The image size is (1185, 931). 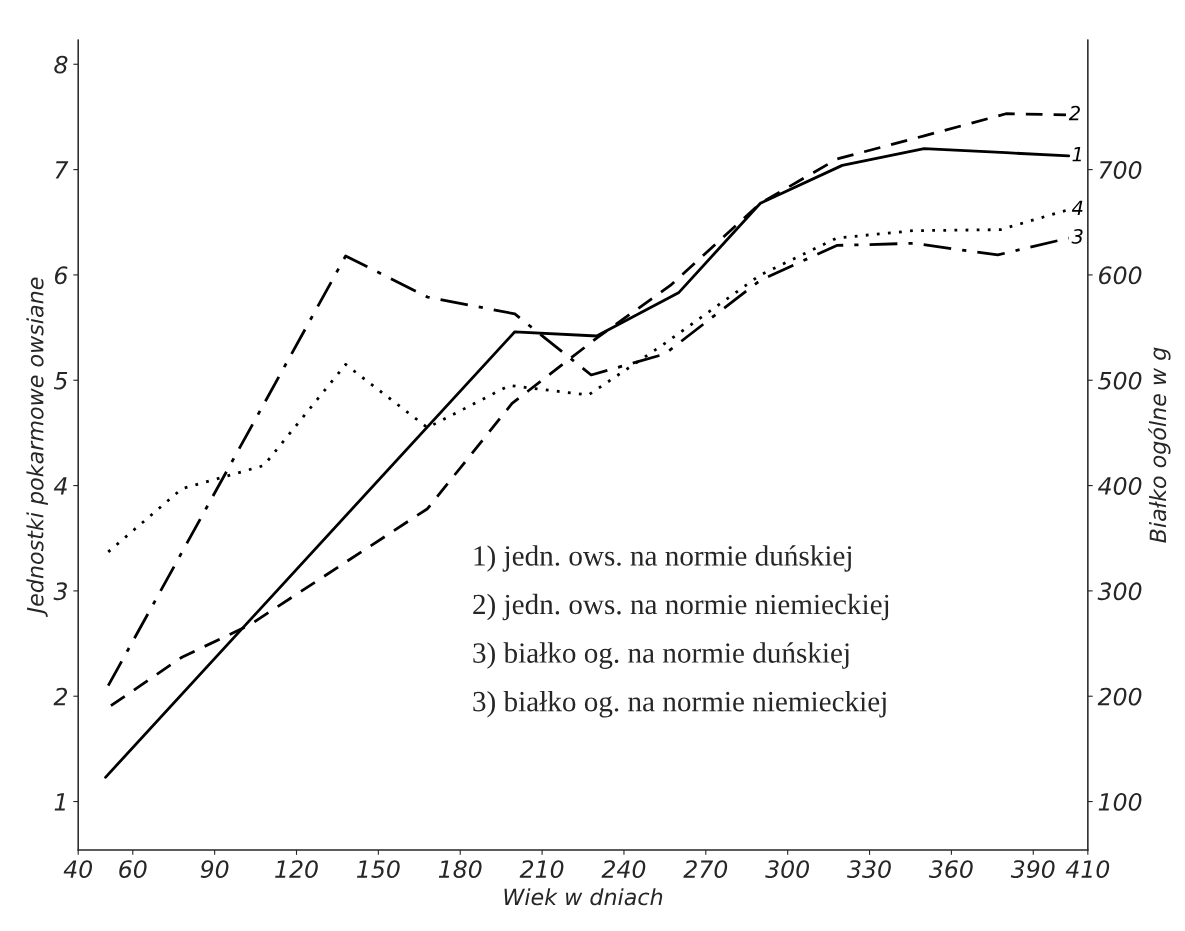 I want to click on y2-tick-label: 600, so click(x=1120, y=275).